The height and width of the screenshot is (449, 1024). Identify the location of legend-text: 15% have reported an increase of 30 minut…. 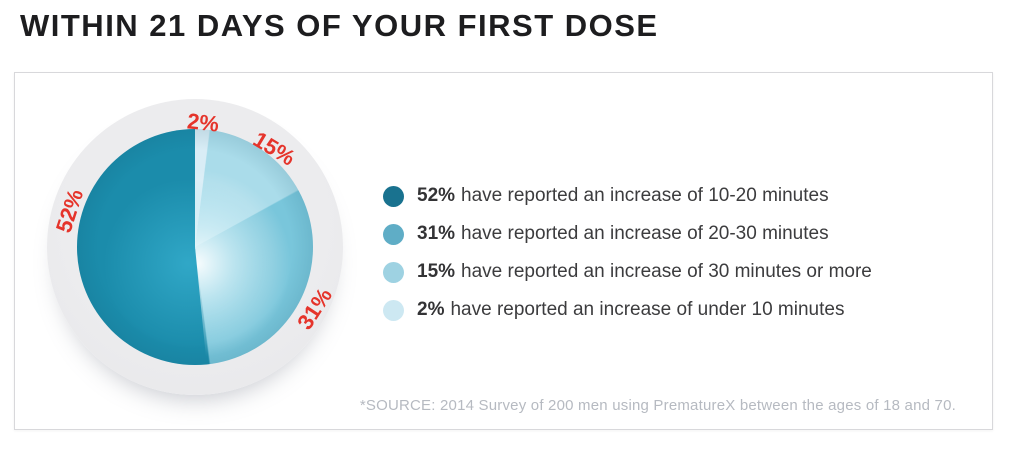
(644, 272).